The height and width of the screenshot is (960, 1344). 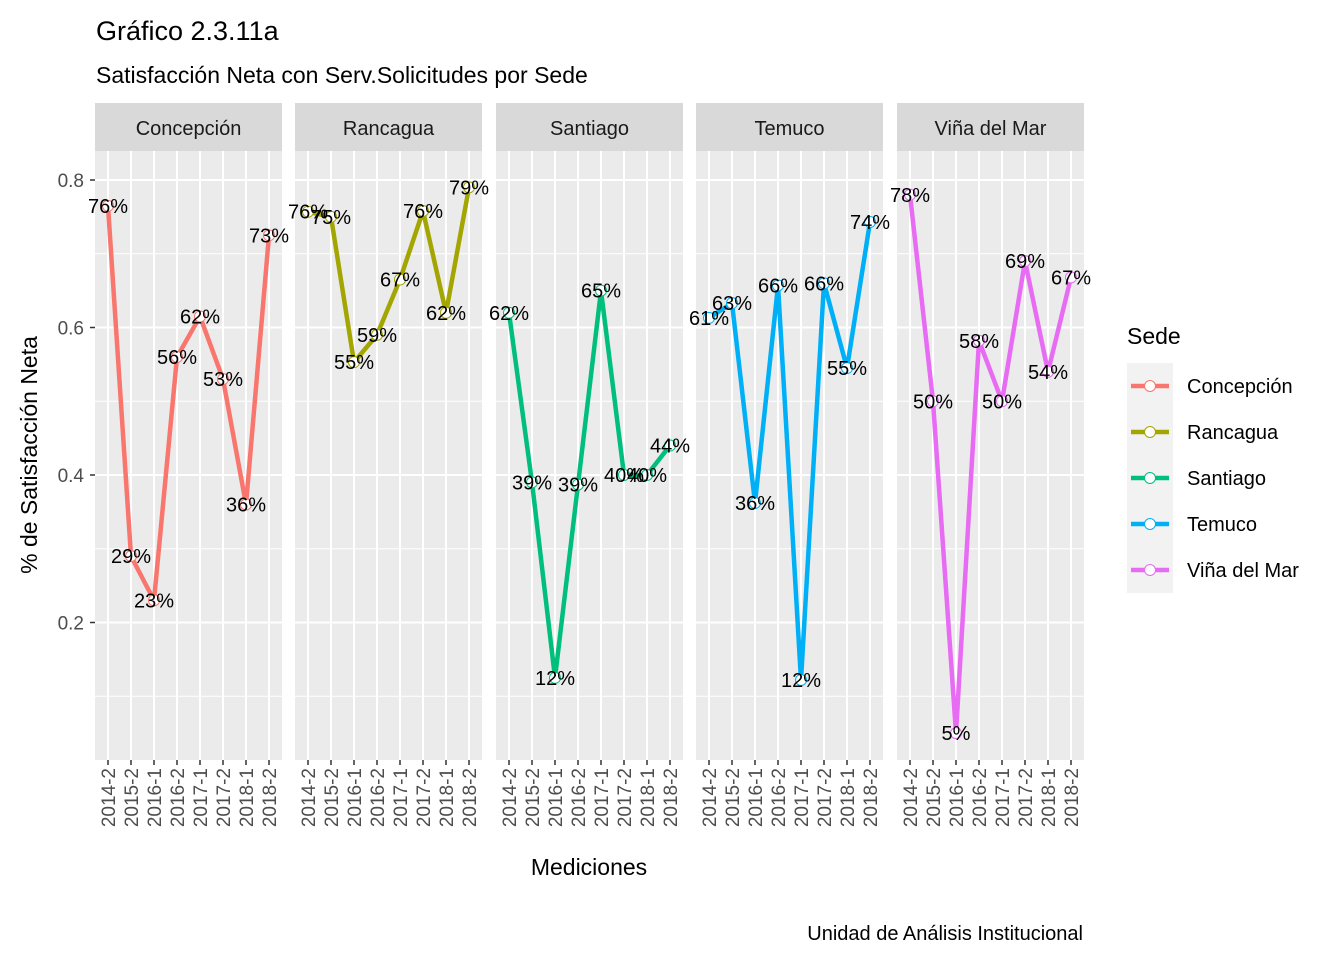 I want to click on y-tick-label: 0.6, so click(x=71, y=329).